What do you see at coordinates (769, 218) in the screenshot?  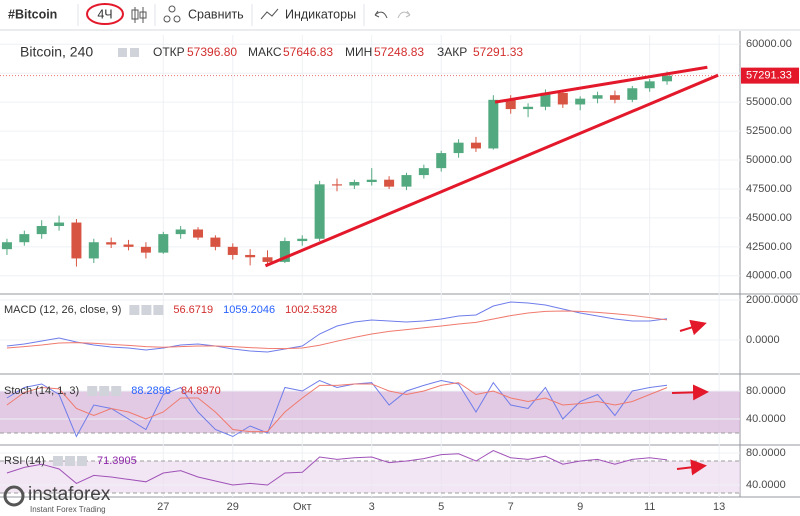 I see `y-tick-label: 45000.00` at bounding box center [769, 218].